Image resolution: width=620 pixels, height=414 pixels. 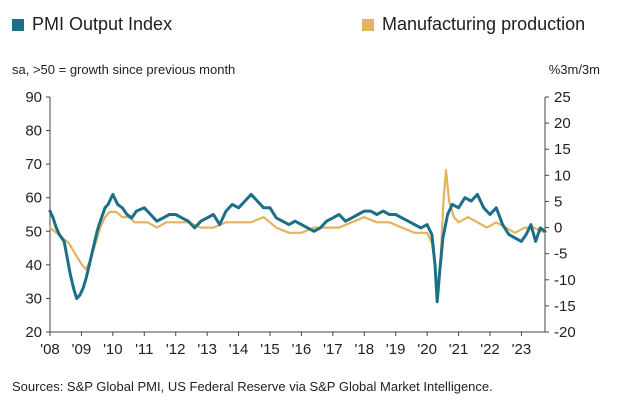 I want to click on x-tick-label: '13, so click(x=207, y=349).